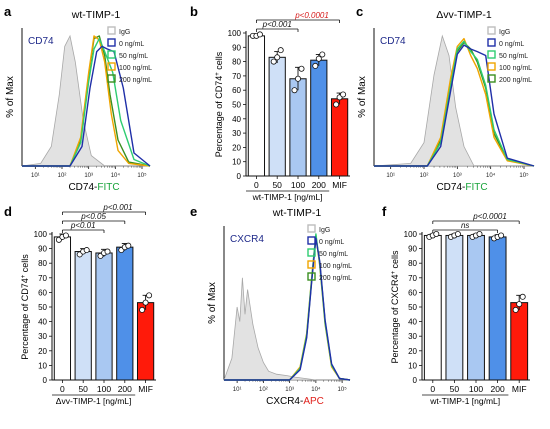 The width and height of the screenshot is (550, 429). What do you see at coordinates (93, 216) in the screenshot?
I see `significance-label: p<0.05` at bounding box center [93, 216].